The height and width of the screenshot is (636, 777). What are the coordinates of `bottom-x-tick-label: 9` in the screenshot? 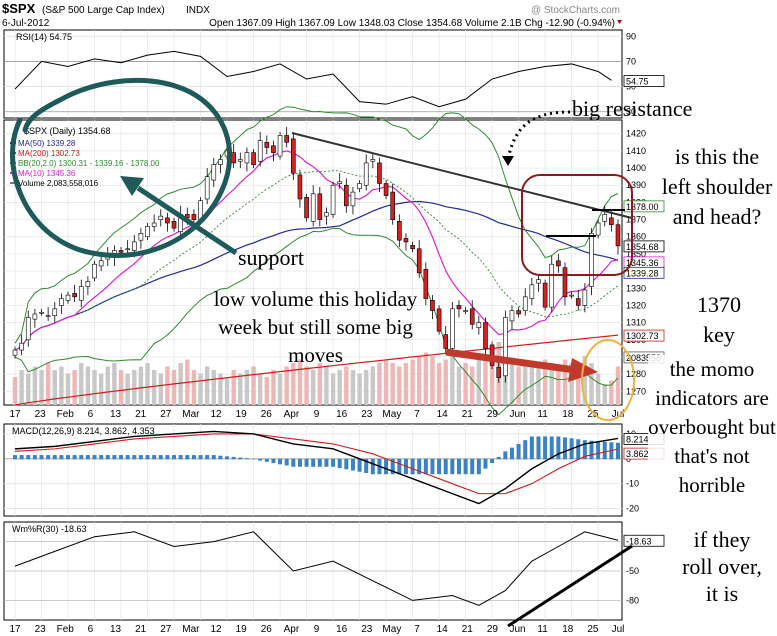 It's located at (317, 629).